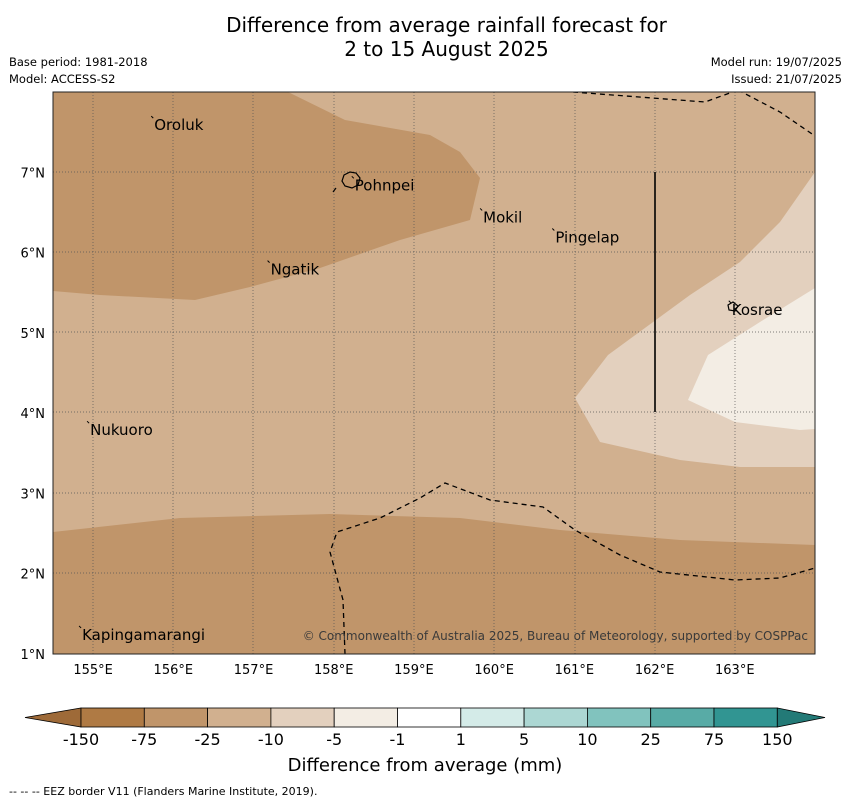 Image resolution: width=850 pixels, height=804 pixels. I want to click on colorbar-label: Difference from average (mm), so click(425, 765).